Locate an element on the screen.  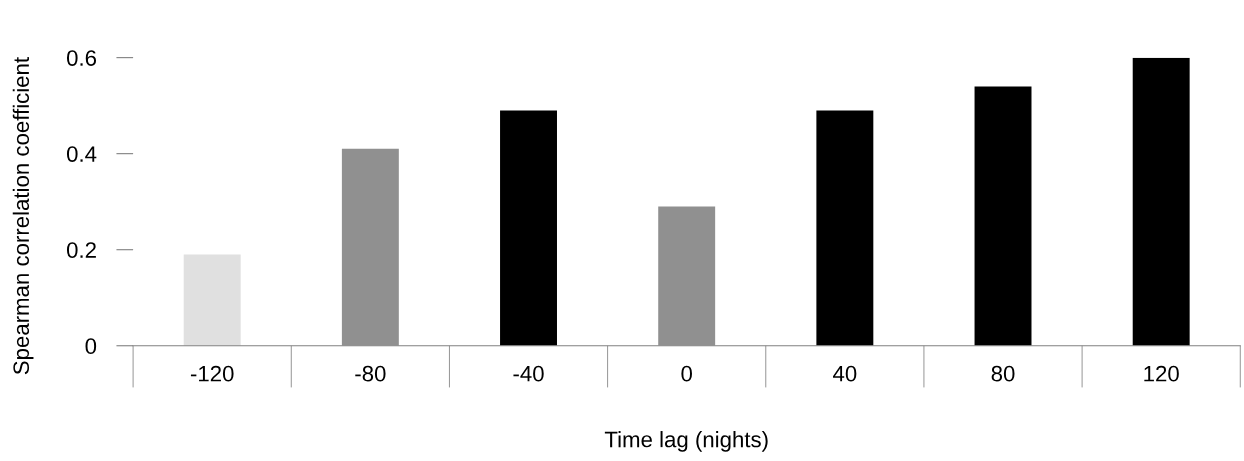
x-tick-label: 80 is located at coordinates (1003, 373).